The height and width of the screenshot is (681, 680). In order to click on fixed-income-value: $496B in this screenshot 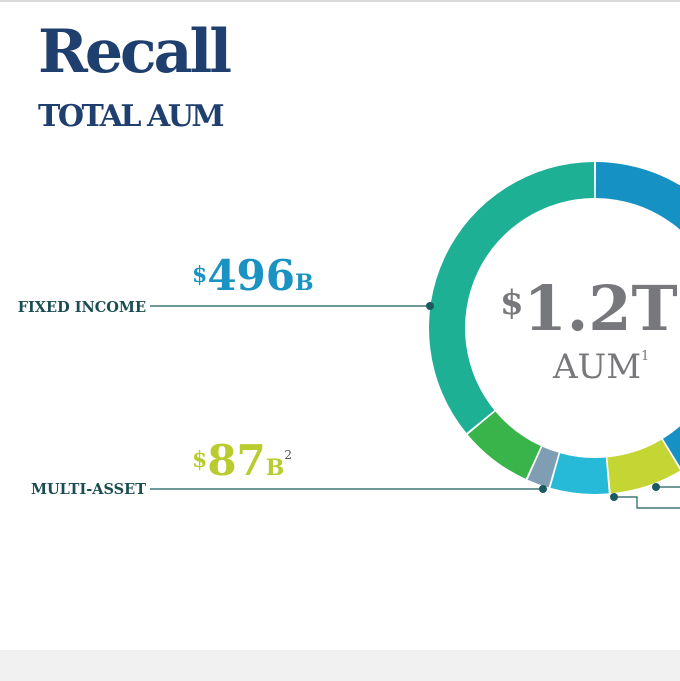, I will do `click(253, 275)`.